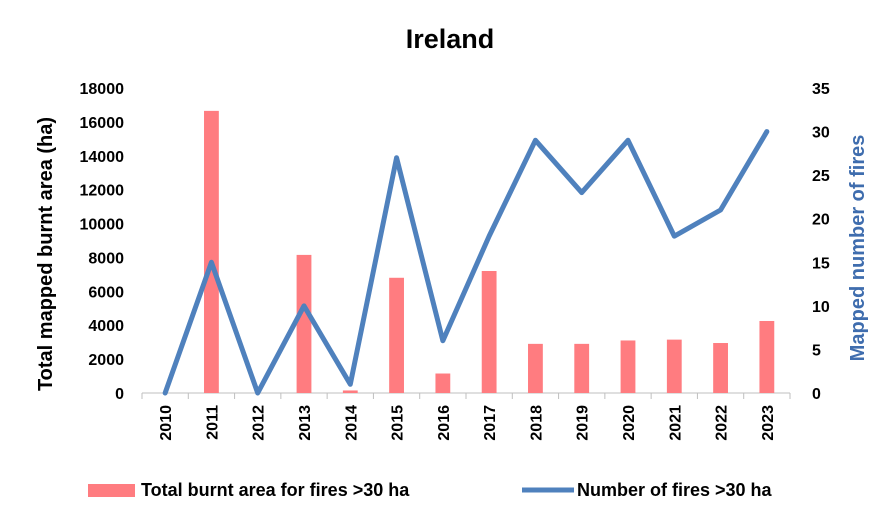  What do you see at coordinates (106, 292) in the screenshot?
I see `y-tick-label: 6000` at bounding box center [106, 292].